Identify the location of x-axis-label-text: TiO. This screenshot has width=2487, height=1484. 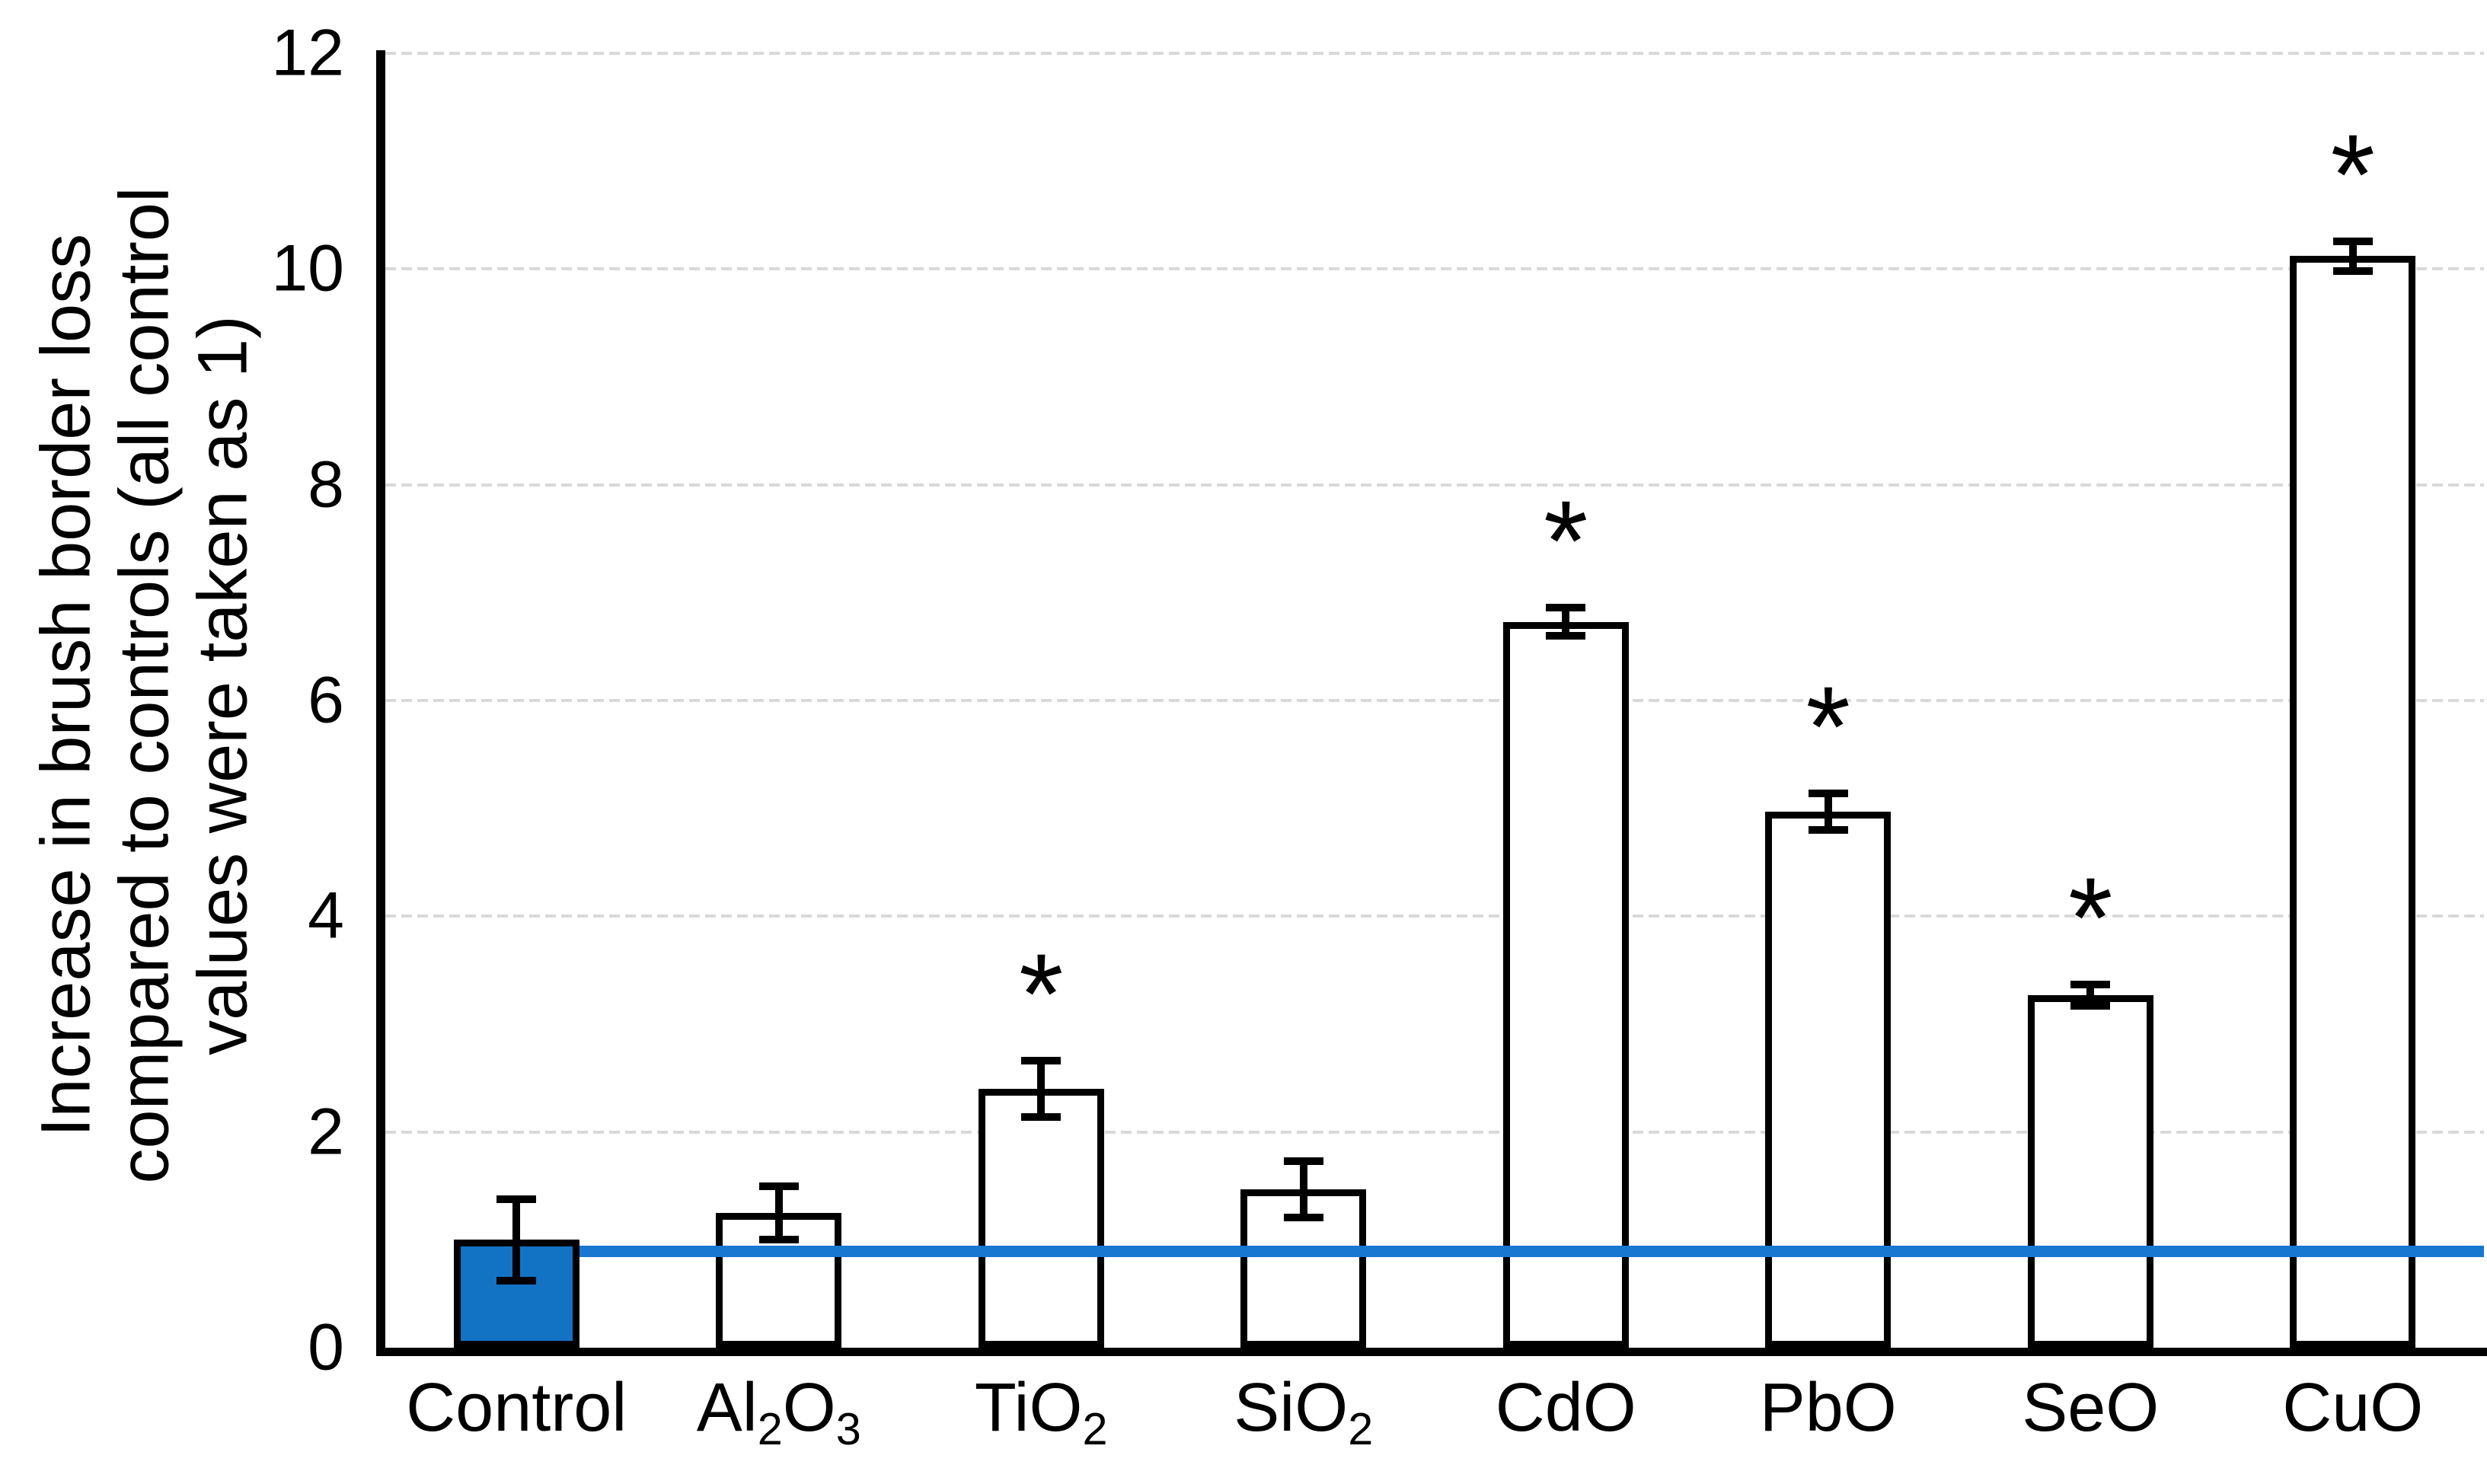
(1028, 1408).